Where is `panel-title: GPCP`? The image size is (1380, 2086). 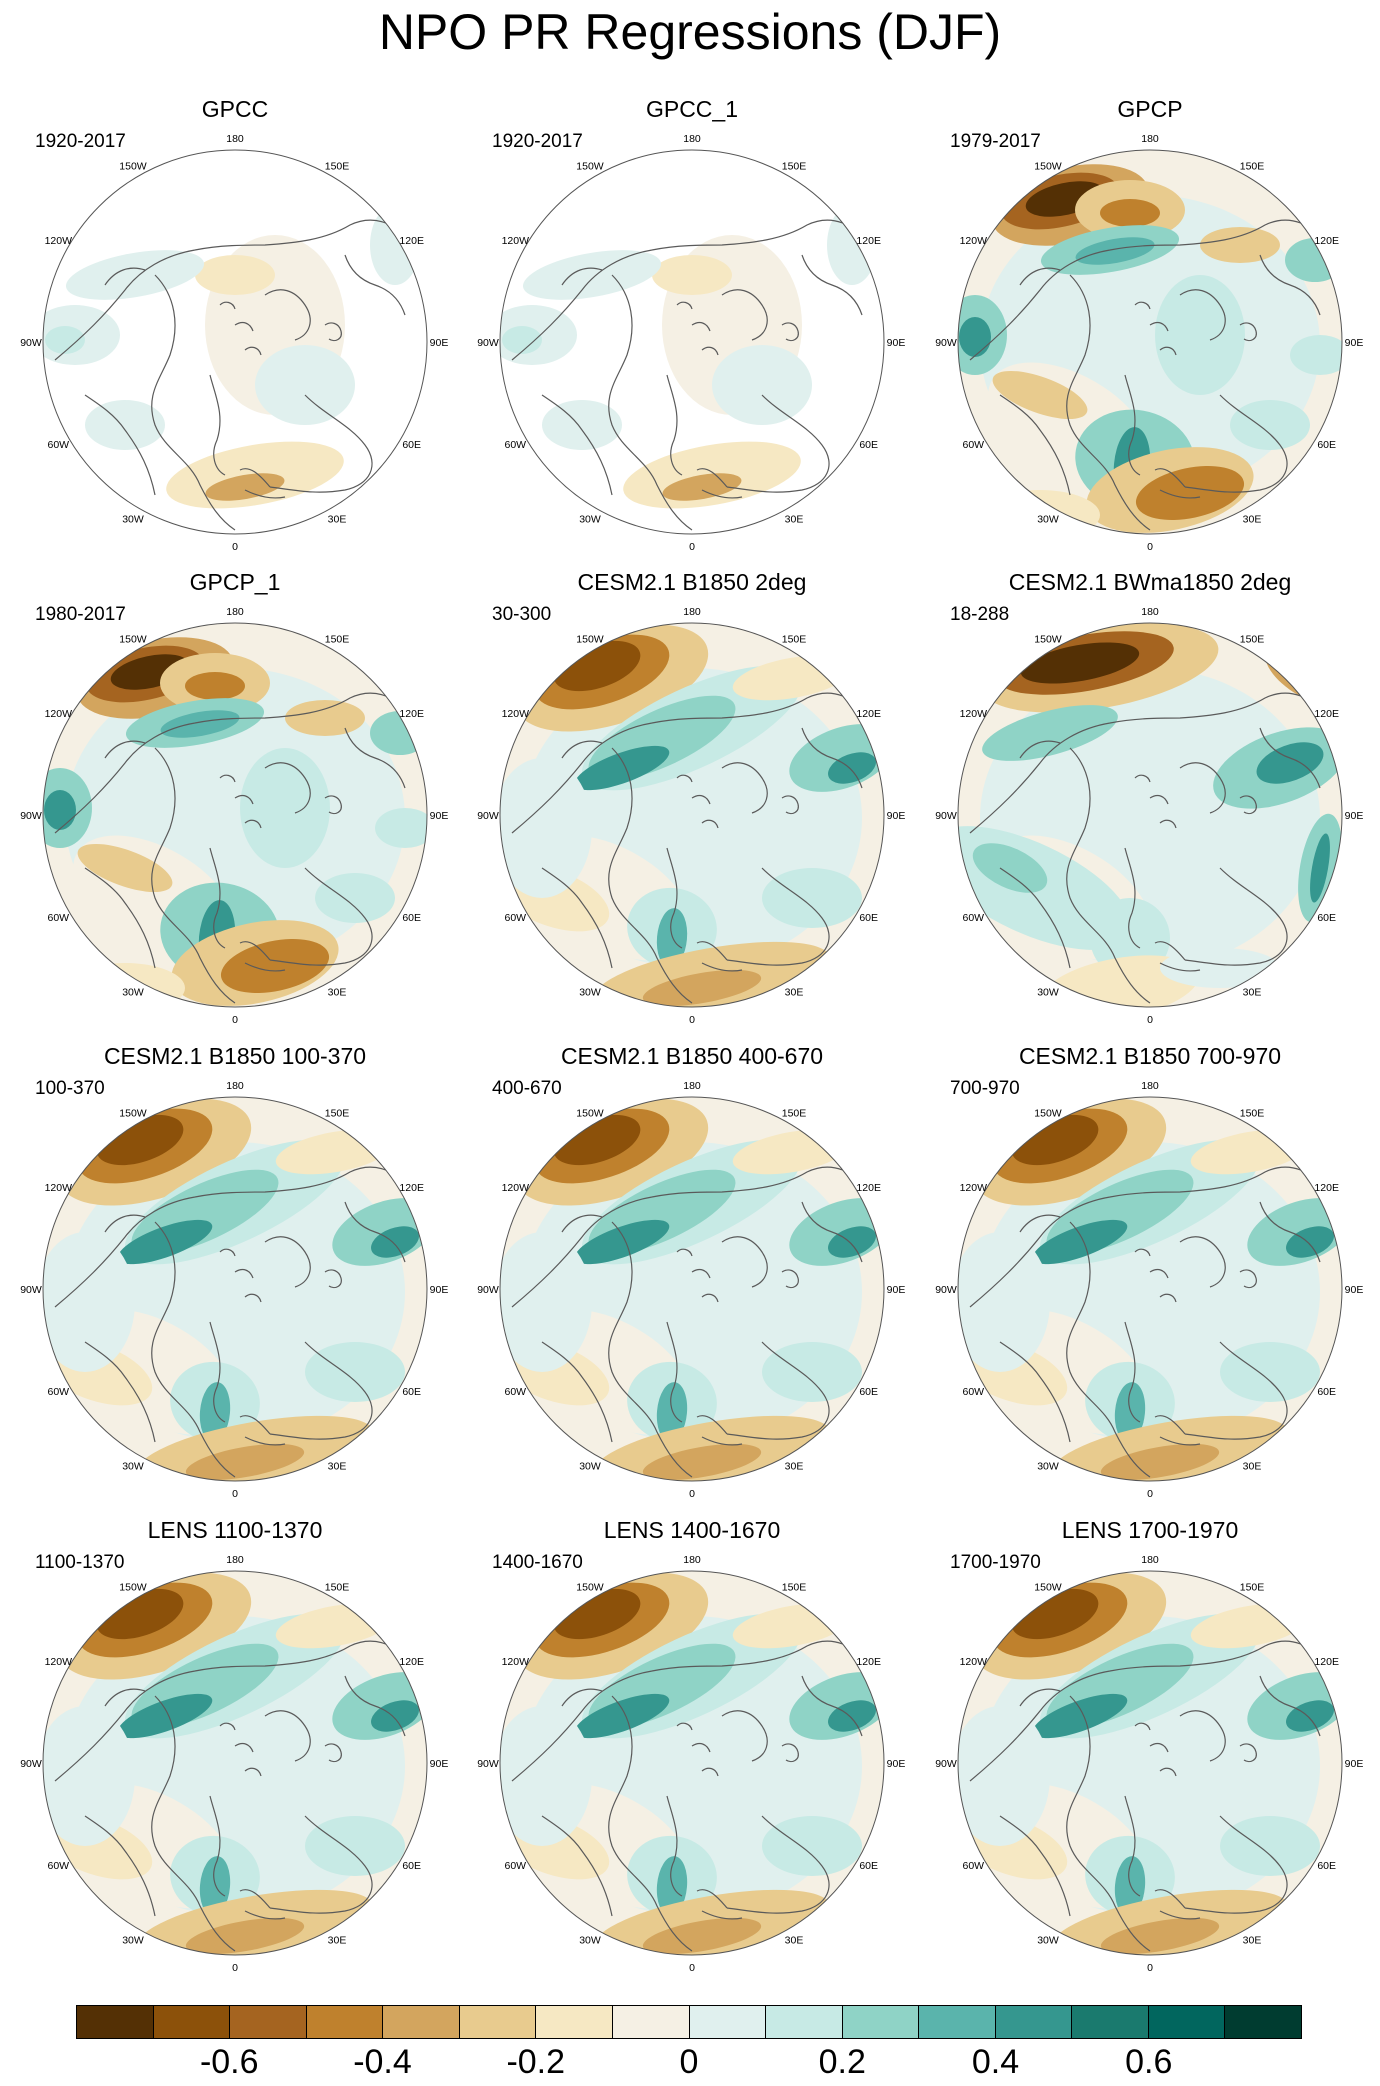
panel-title: GPCP is located at coordinates (1150, 109).